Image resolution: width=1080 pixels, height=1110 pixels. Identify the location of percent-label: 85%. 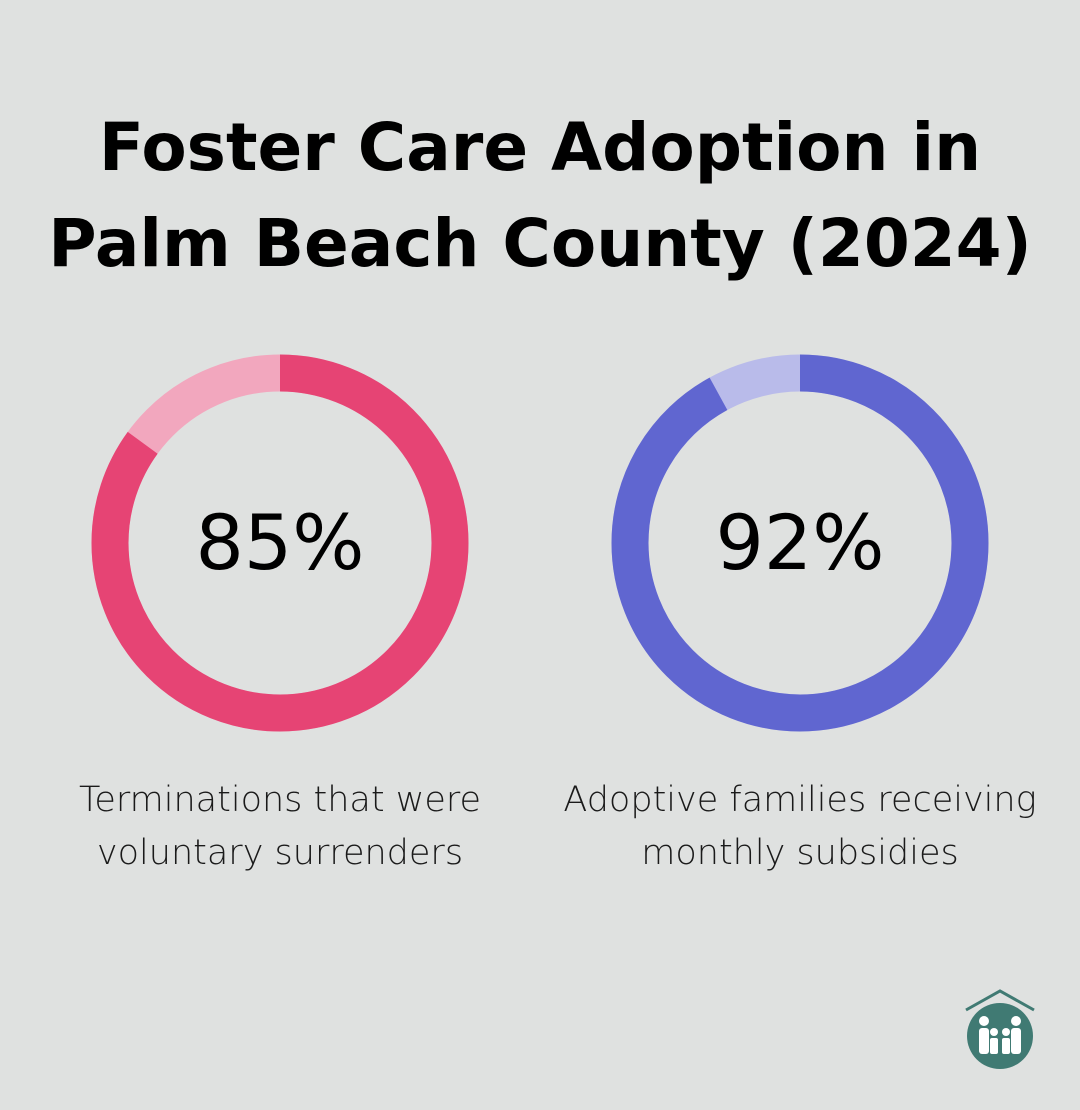
(280, 542).